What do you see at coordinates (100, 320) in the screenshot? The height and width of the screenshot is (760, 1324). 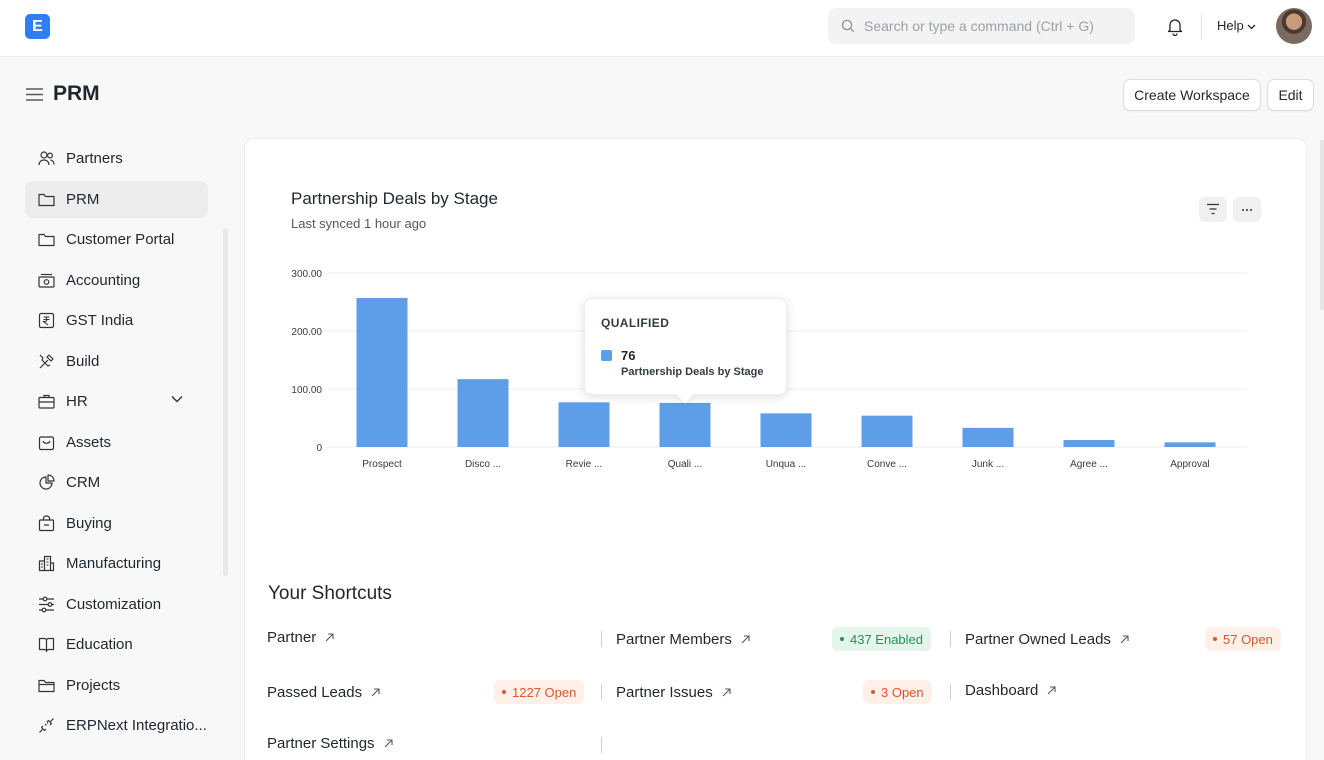 I see `sidebar-item-label: GST India` at bounding box center [100, 320].